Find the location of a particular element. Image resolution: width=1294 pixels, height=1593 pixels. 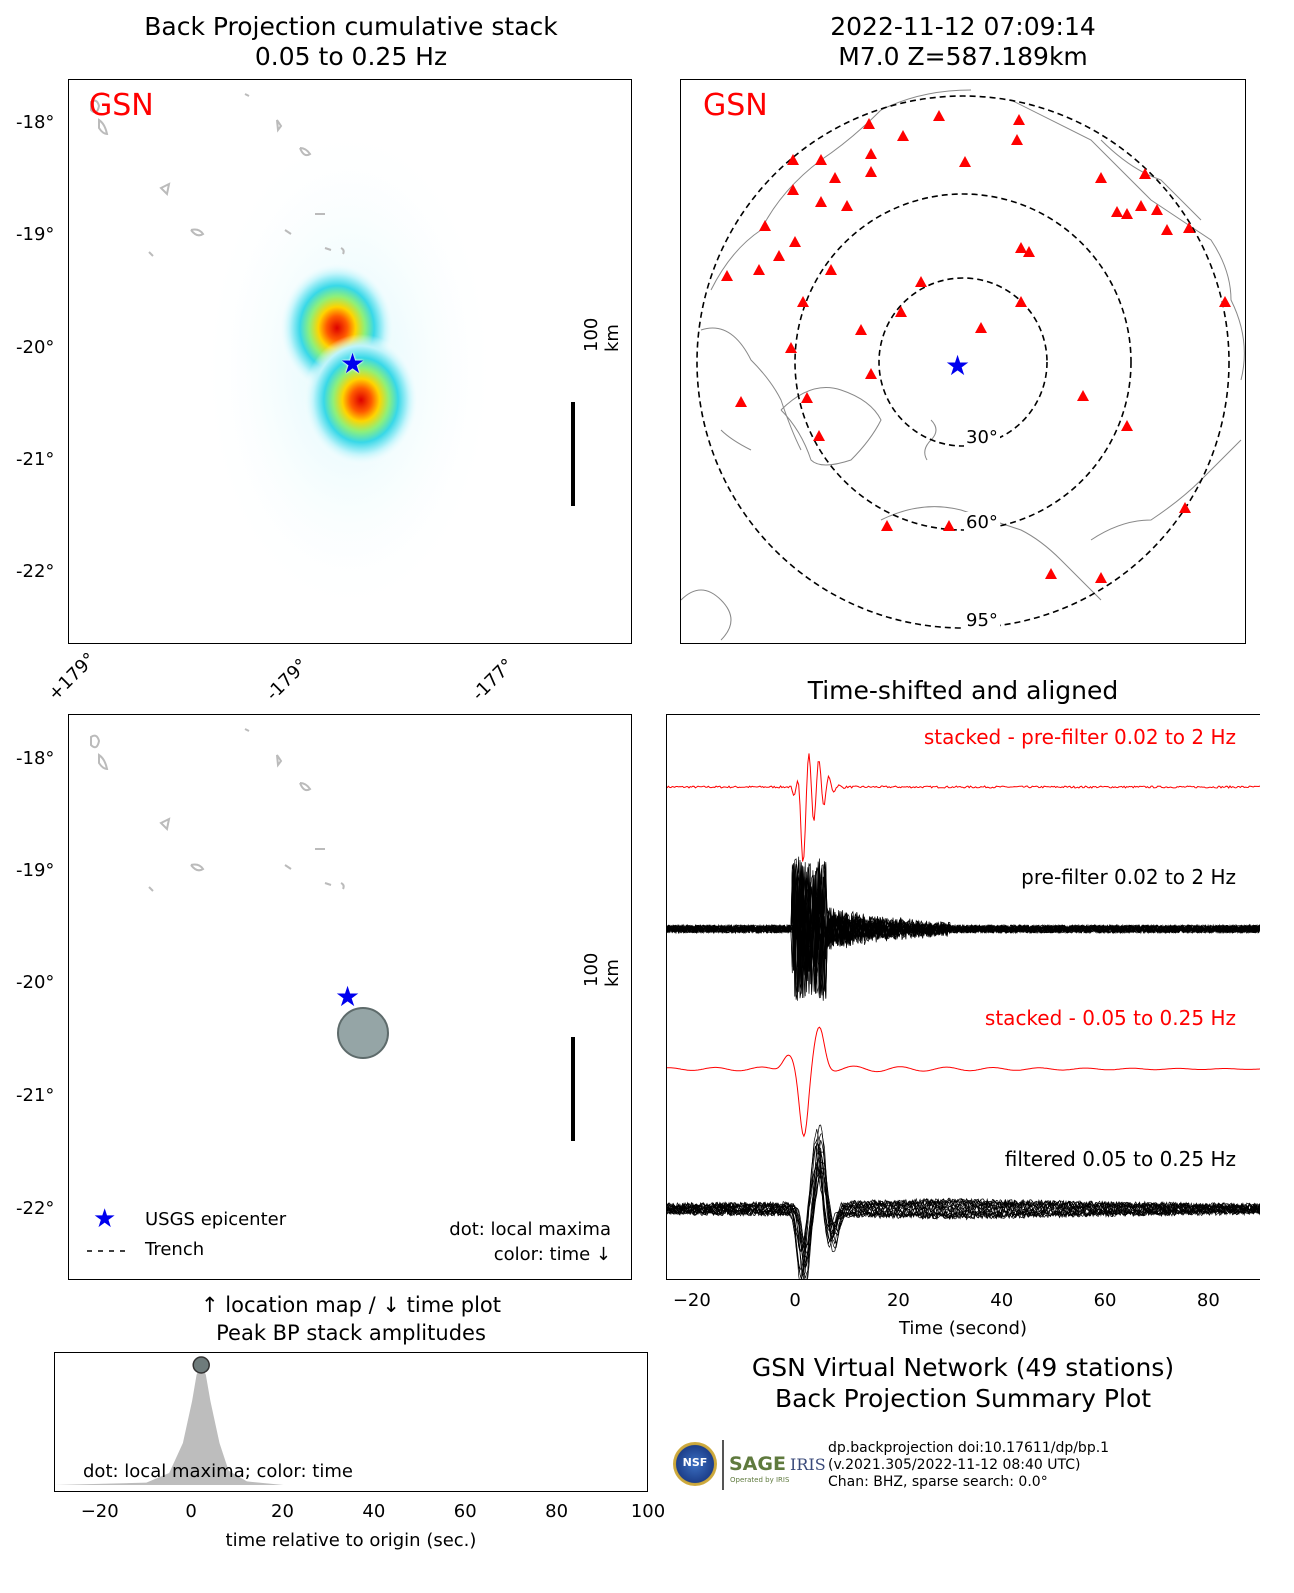

waveform-xtick: 80 is located at coordinates (1208, 1300).